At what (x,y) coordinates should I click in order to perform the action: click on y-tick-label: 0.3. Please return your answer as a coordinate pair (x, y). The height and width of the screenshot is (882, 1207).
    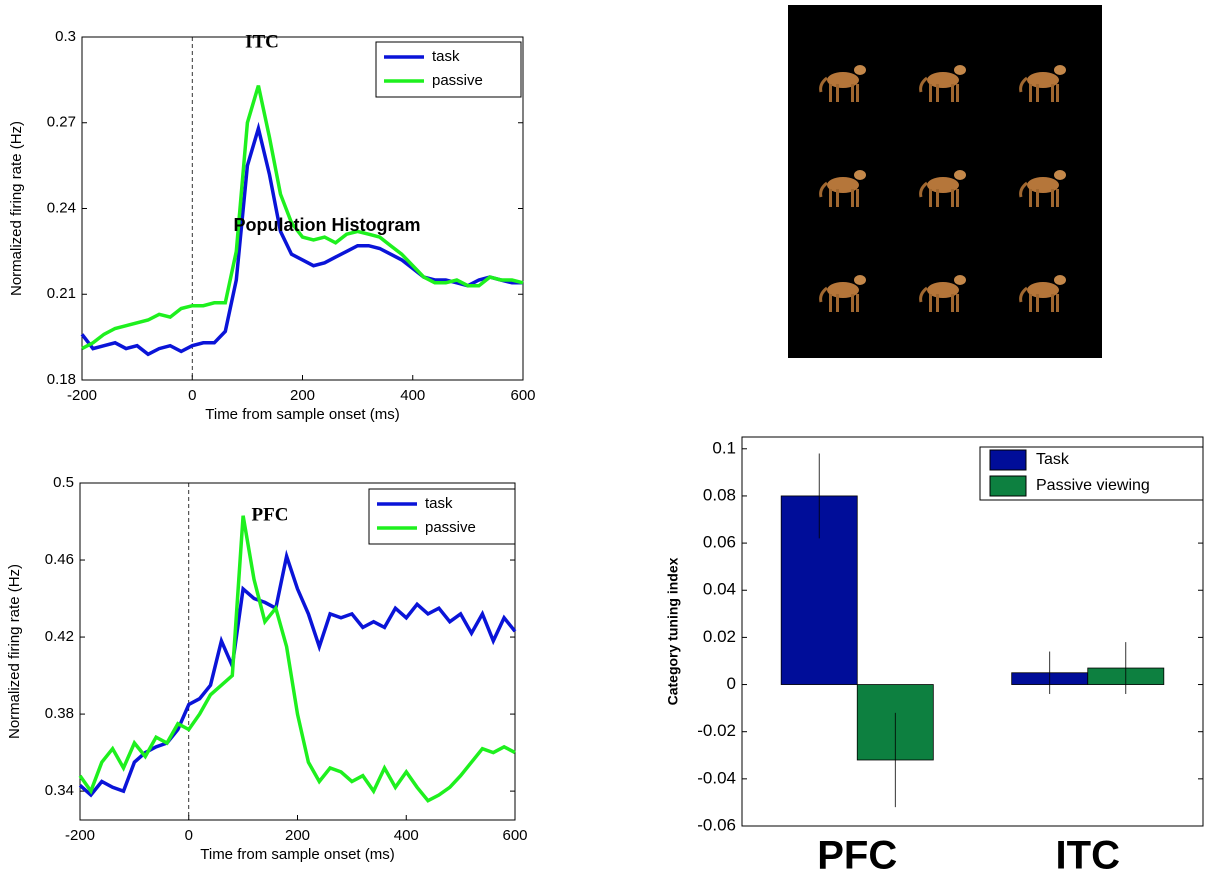
    Looking at the image, I should click on (65, 36).